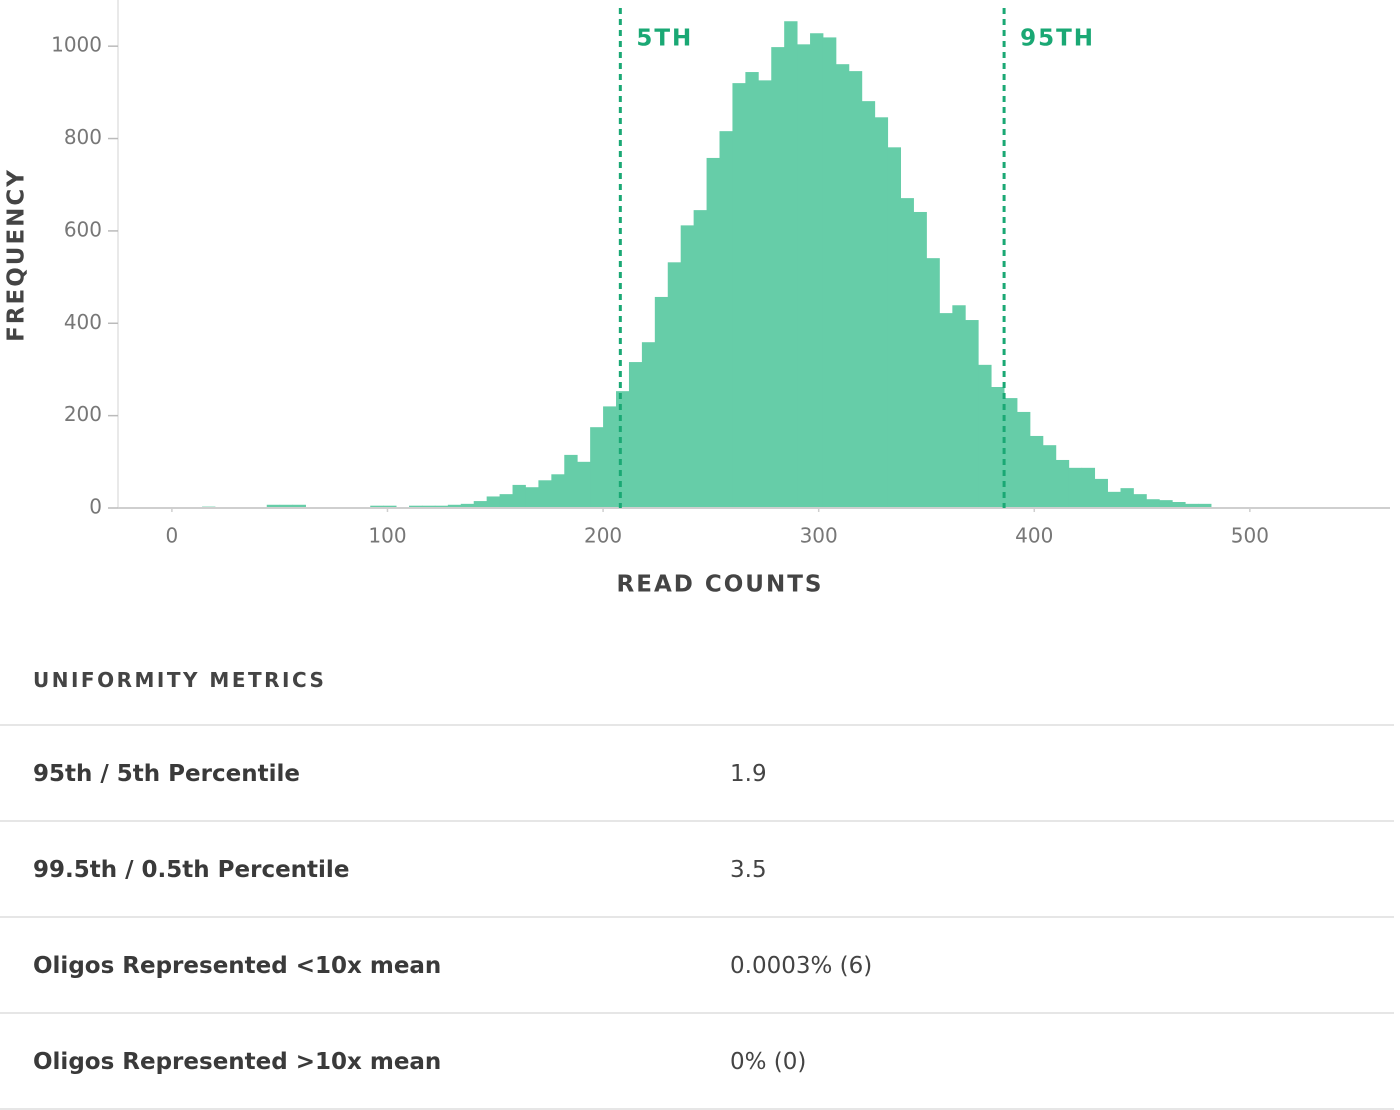 The width and height of the screenshot is (1400, 1110). Describe the element at coordinates (237, 966) in the screenshot. I see `metric-label: Oligos Represented <10x mean` at that location.